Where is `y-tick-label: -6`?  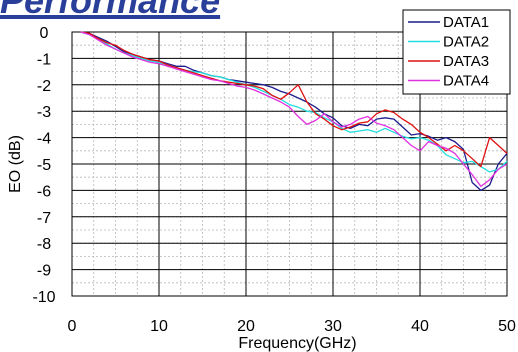 y-tick-label: -6 is located at coordinates (44, 191).